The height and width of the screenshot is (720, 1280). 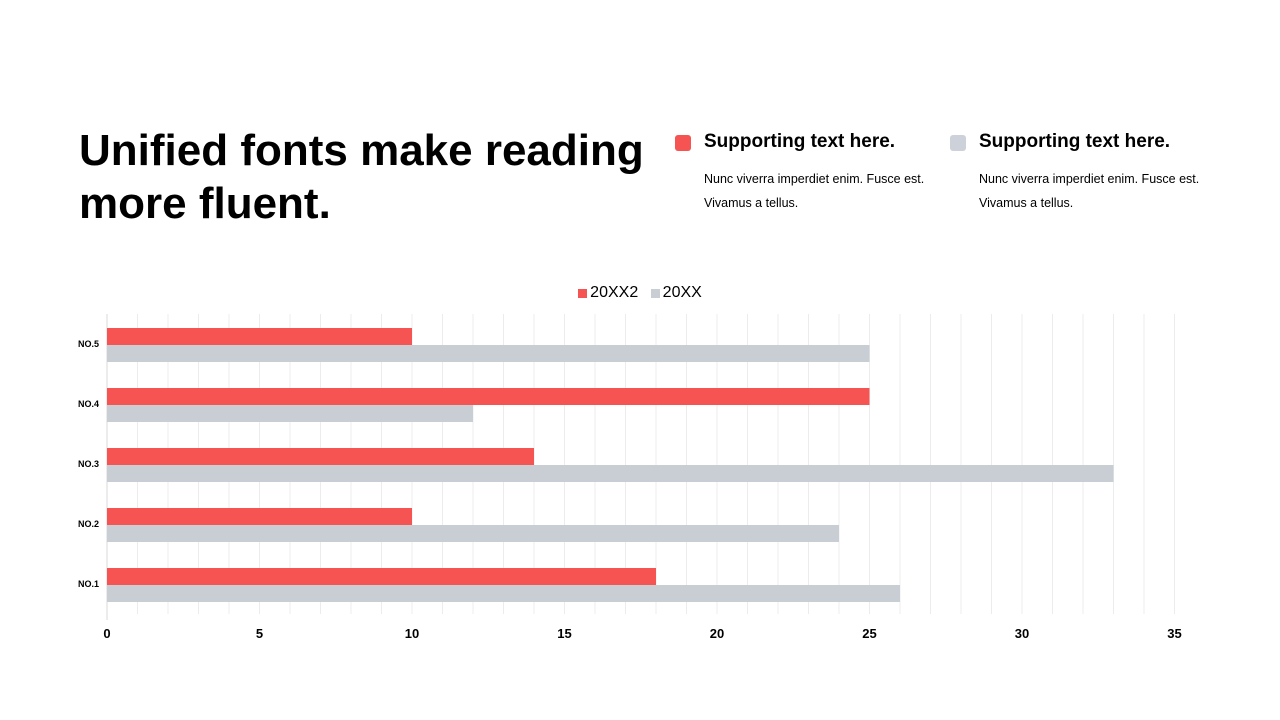 I want to click on x-tick-label: 5, so click(x=259, y=633).